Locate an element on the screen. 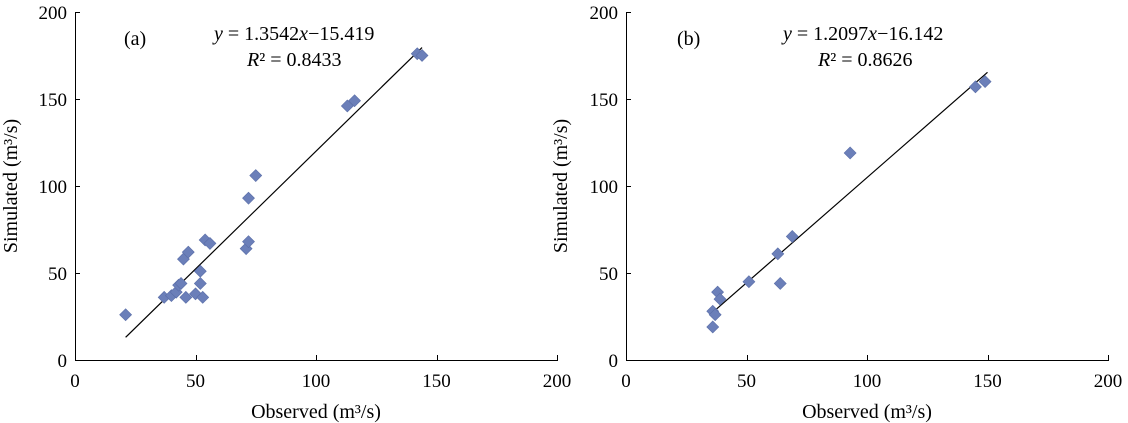 The height and width of the screenshot is (423, 1128). r2-rest: ² = 0.8626 is located at coordinates (871, 60).